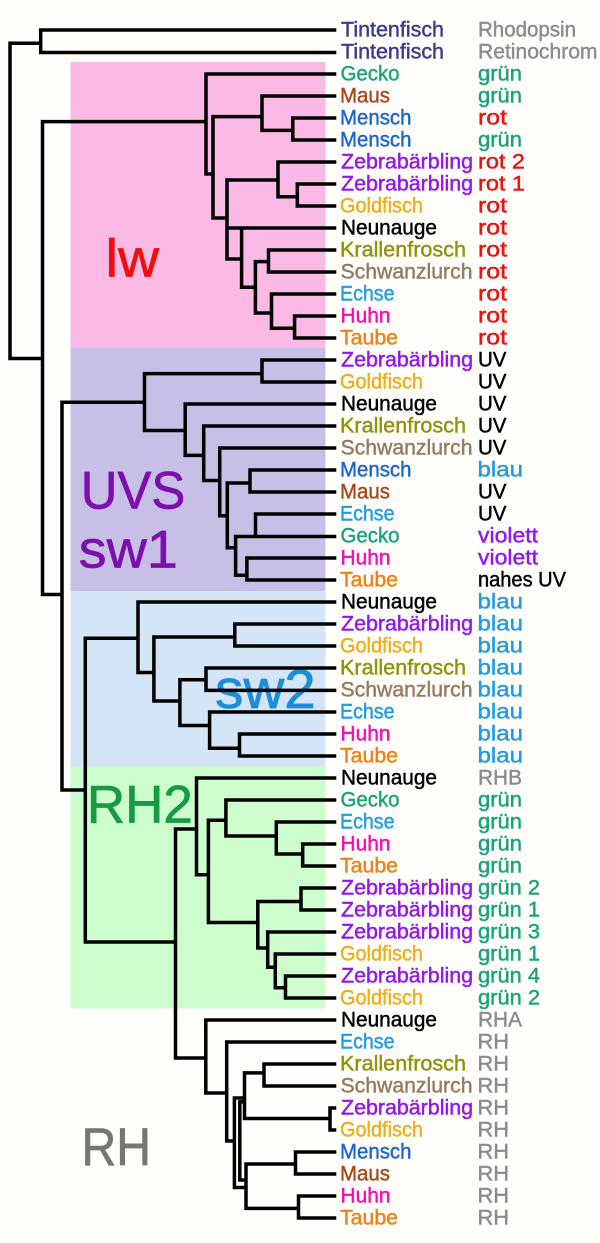 The width and height of the screenshot is (600, 1243). I want to click on svg-text: grün 4, so click(509, 976).